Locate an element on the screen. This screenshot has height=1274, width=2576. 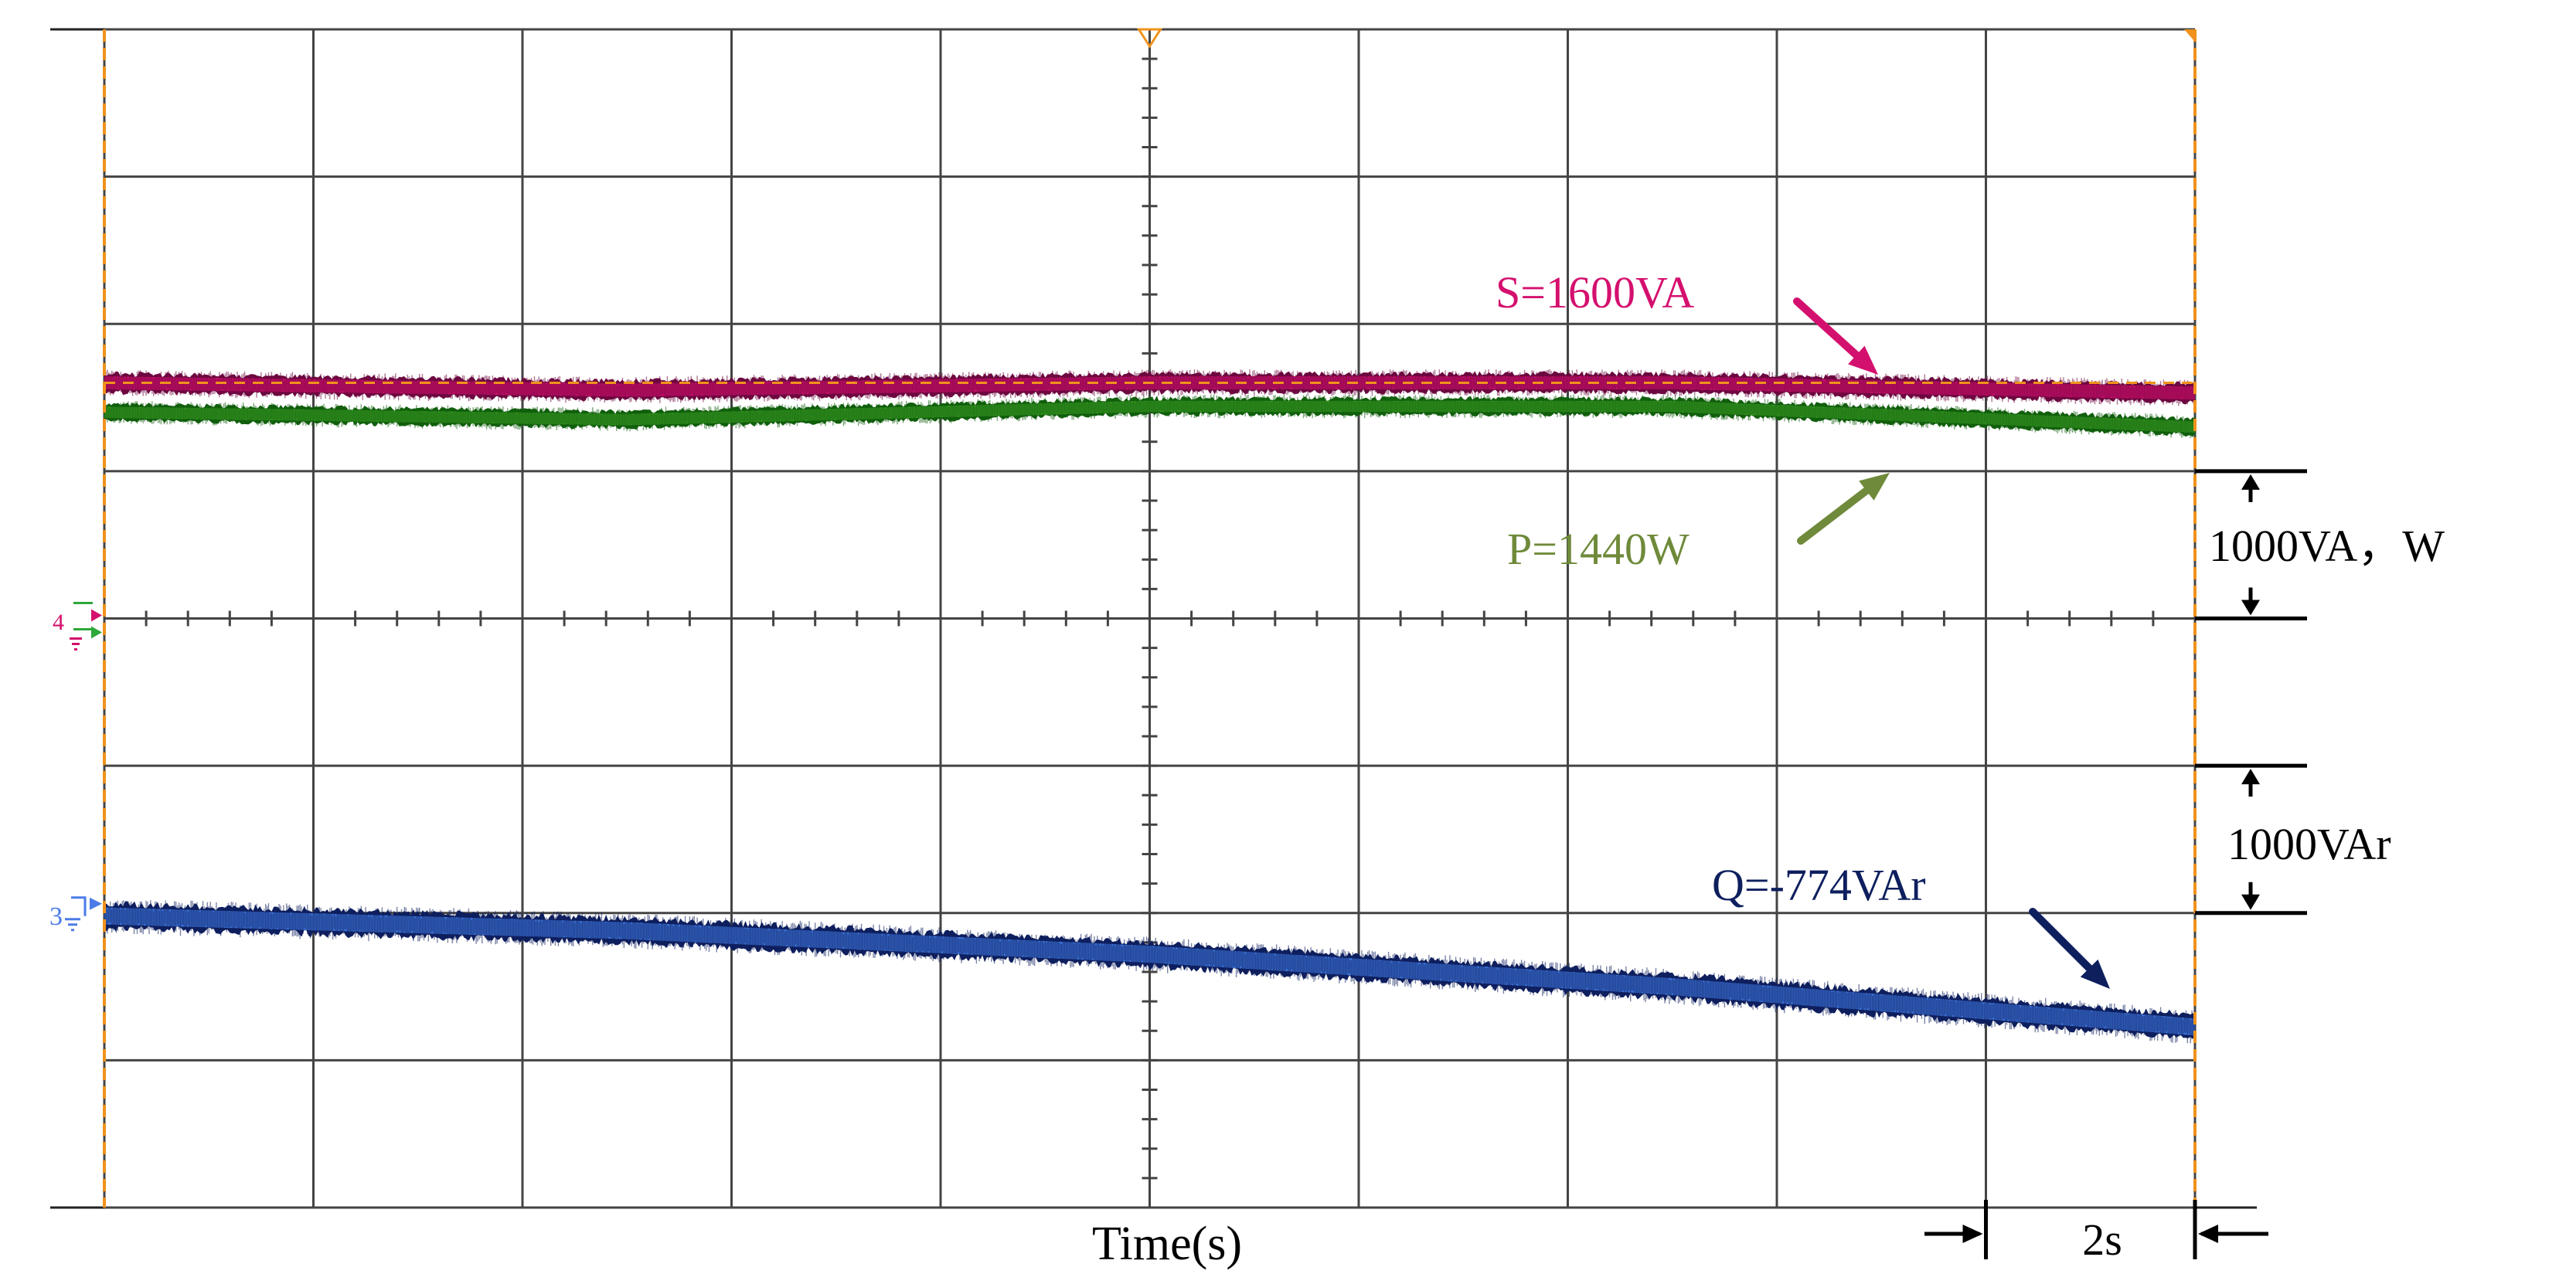
q-annotation: Q=-774VAr is located at coordinates (1819, 885).